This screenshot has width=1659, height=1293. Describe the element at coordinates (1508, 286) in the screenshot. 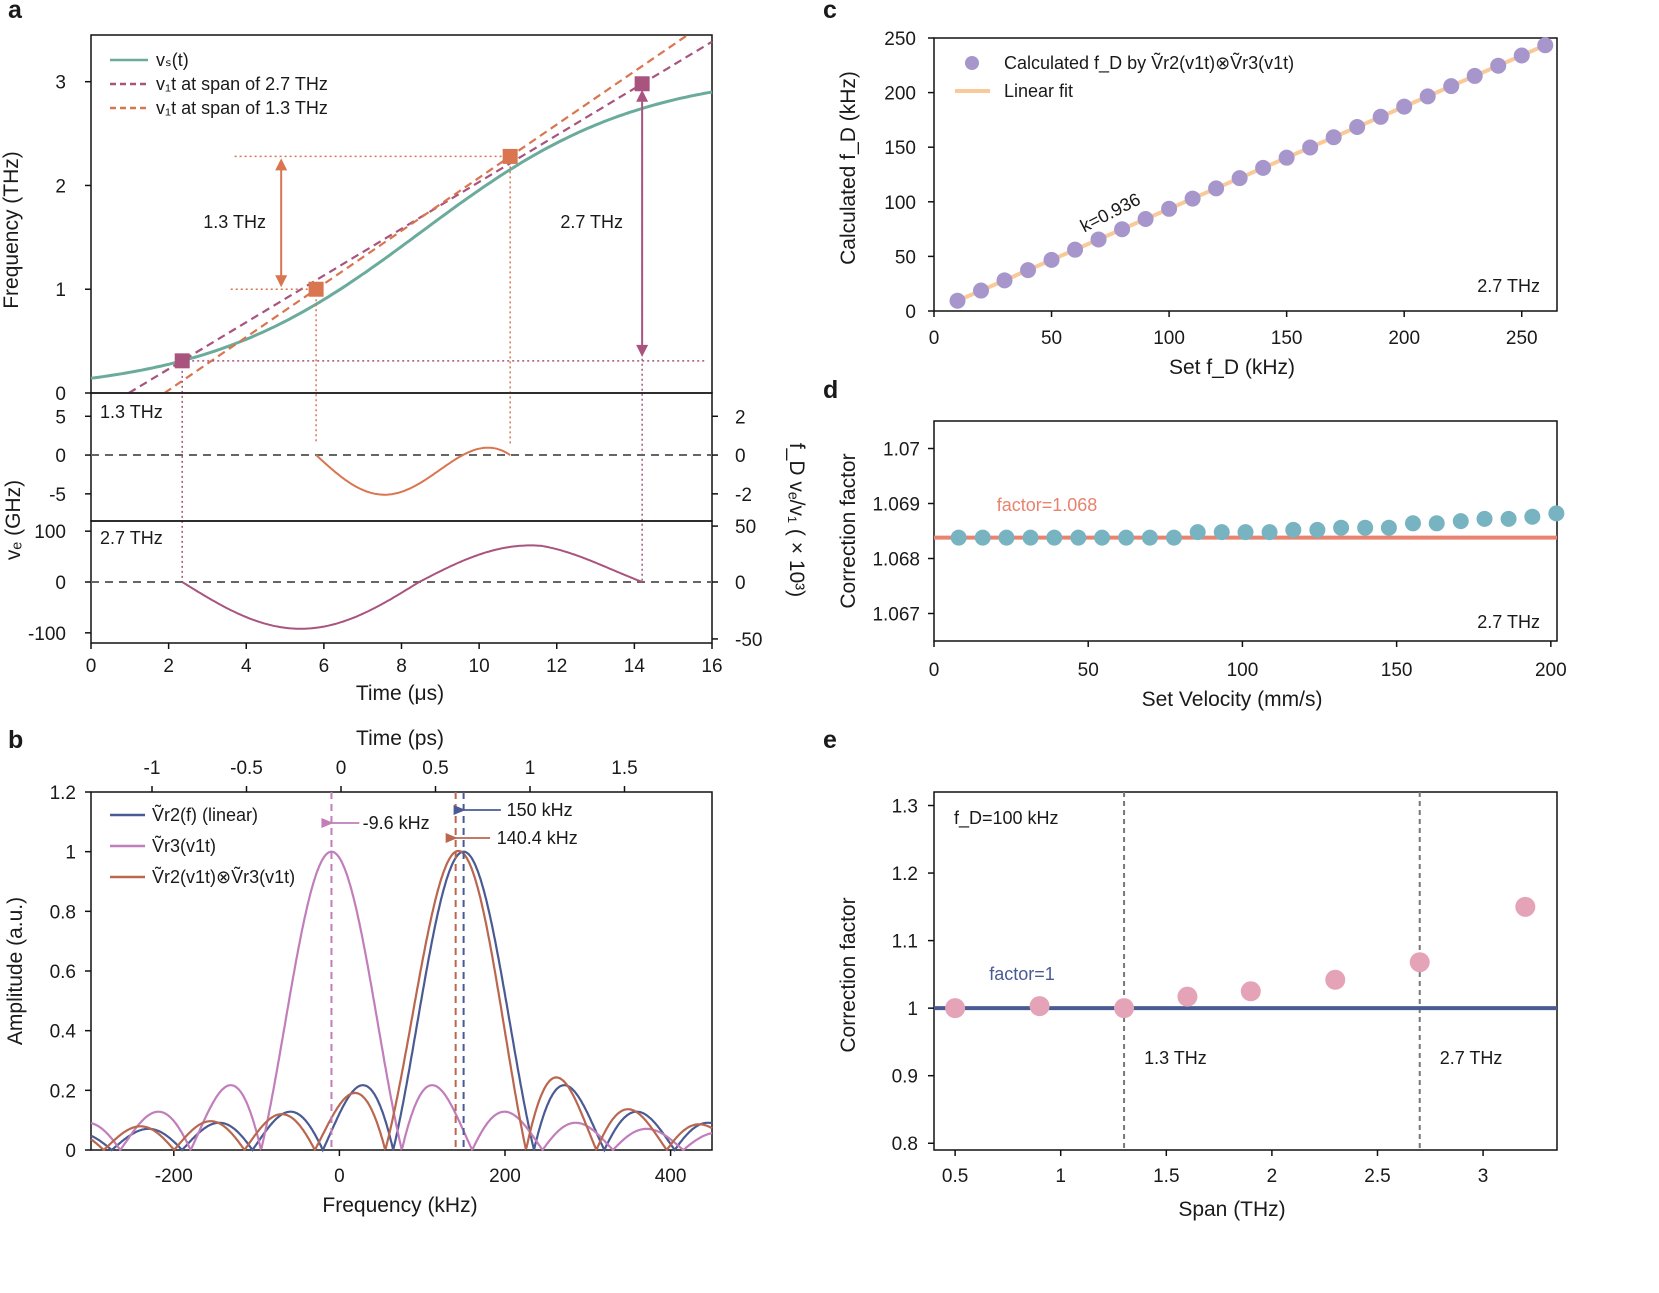

I see `panel-c-span-label: 2.7 THz` at that location.